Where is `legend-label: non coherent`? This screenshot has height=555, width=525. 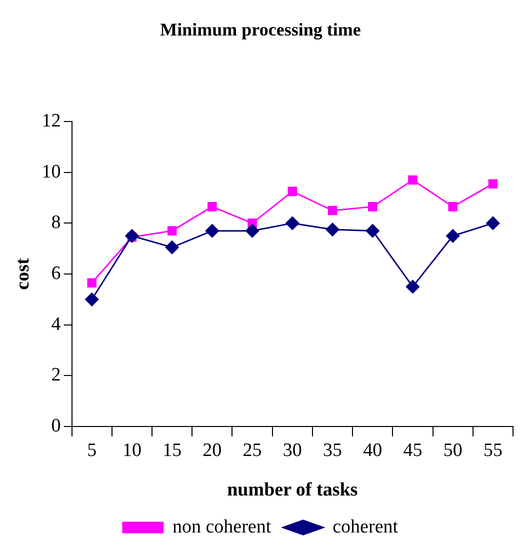 legend-label: non coherent is located at coordinates (222, 527).